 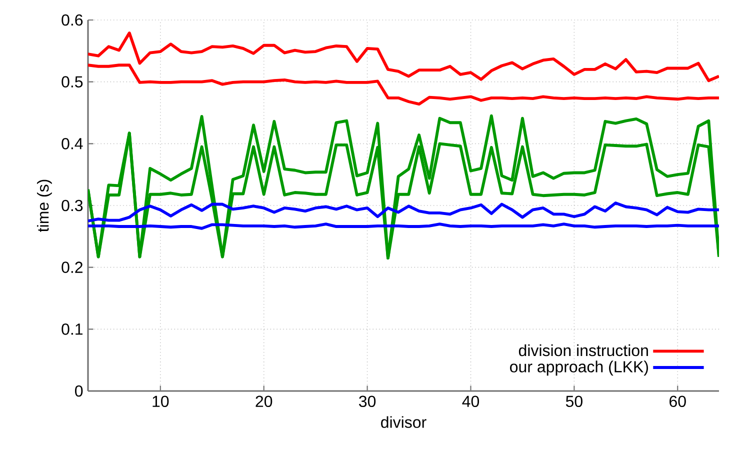 I want to click on y-tick-label: 0.6, so click(x=72, y=20).